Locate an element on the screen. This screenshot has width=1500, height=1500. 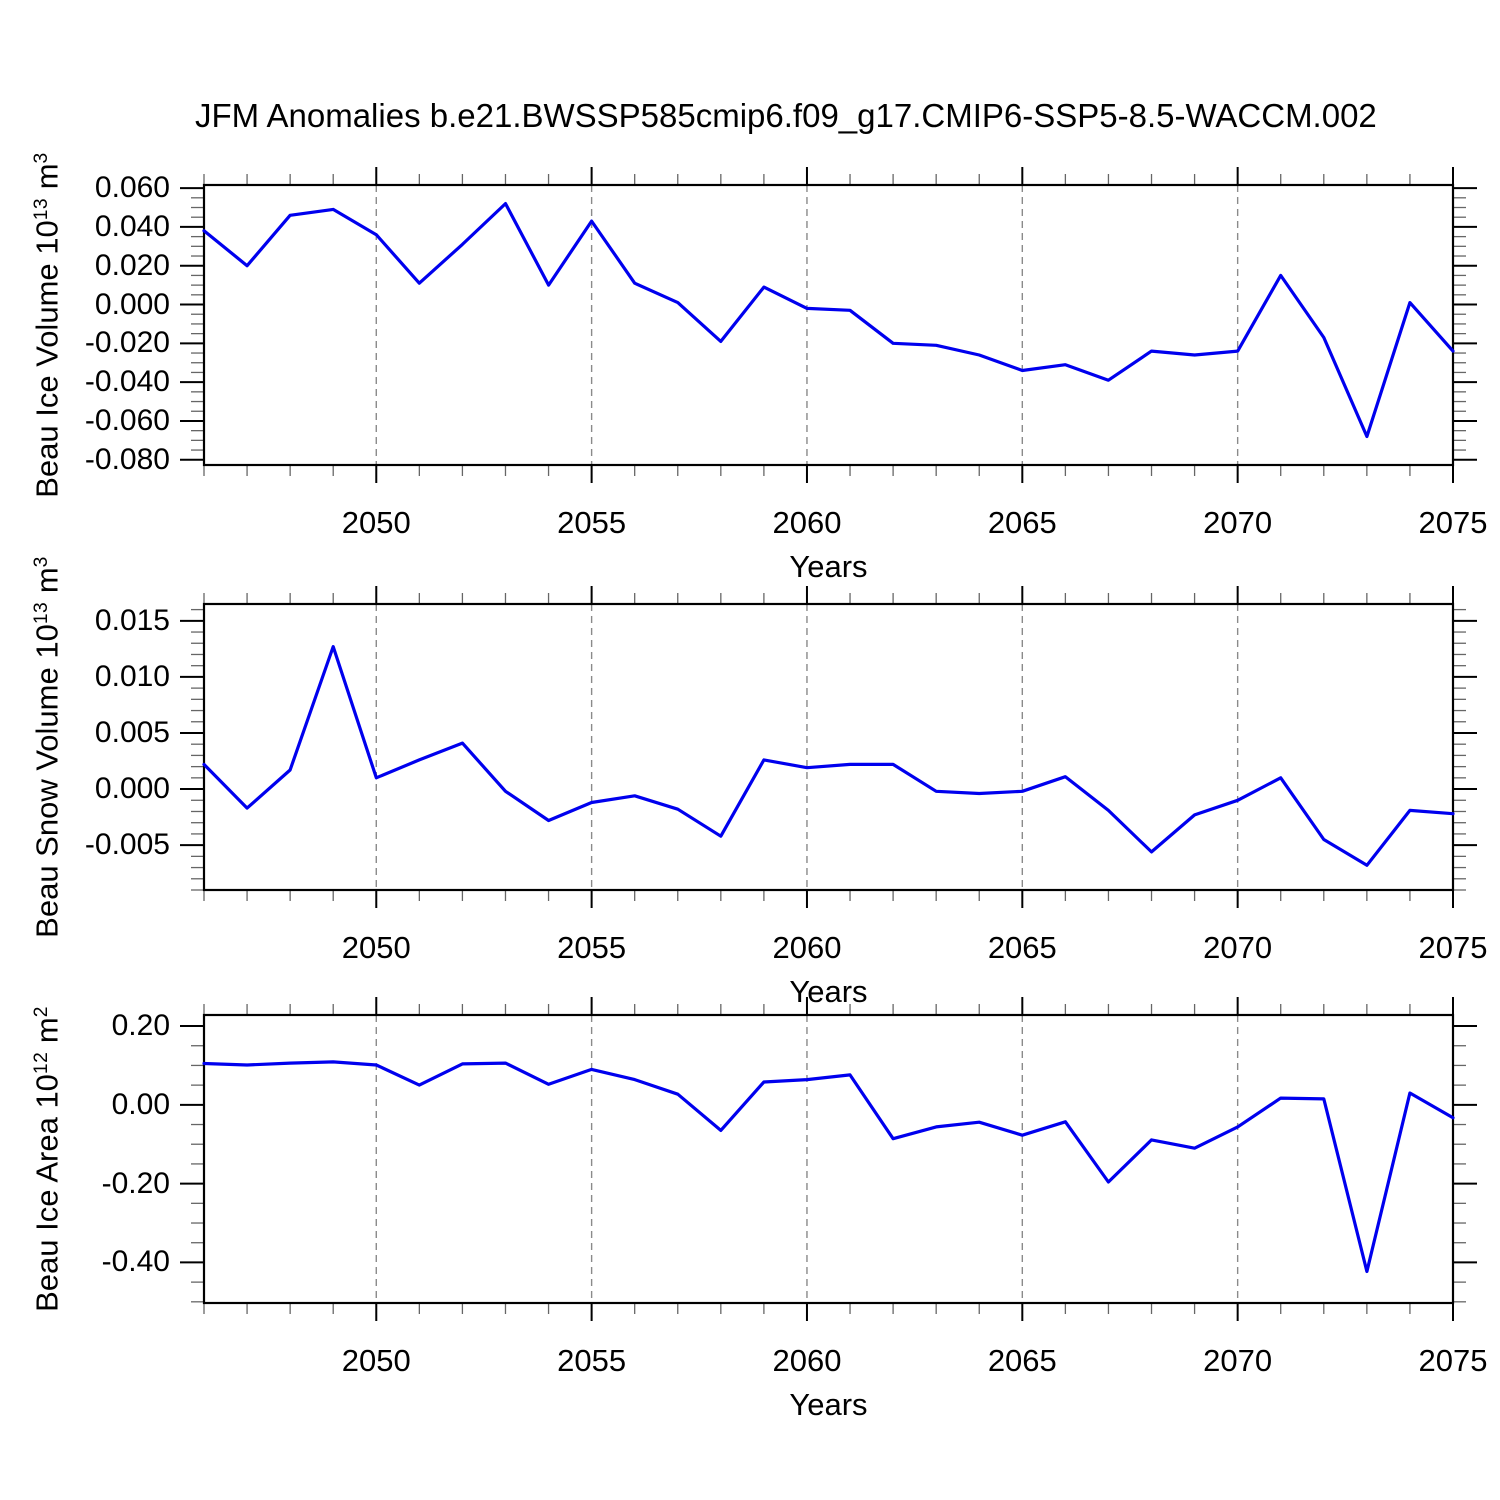
y-tick-label: -0.060 is located at coordinates (127, 420).